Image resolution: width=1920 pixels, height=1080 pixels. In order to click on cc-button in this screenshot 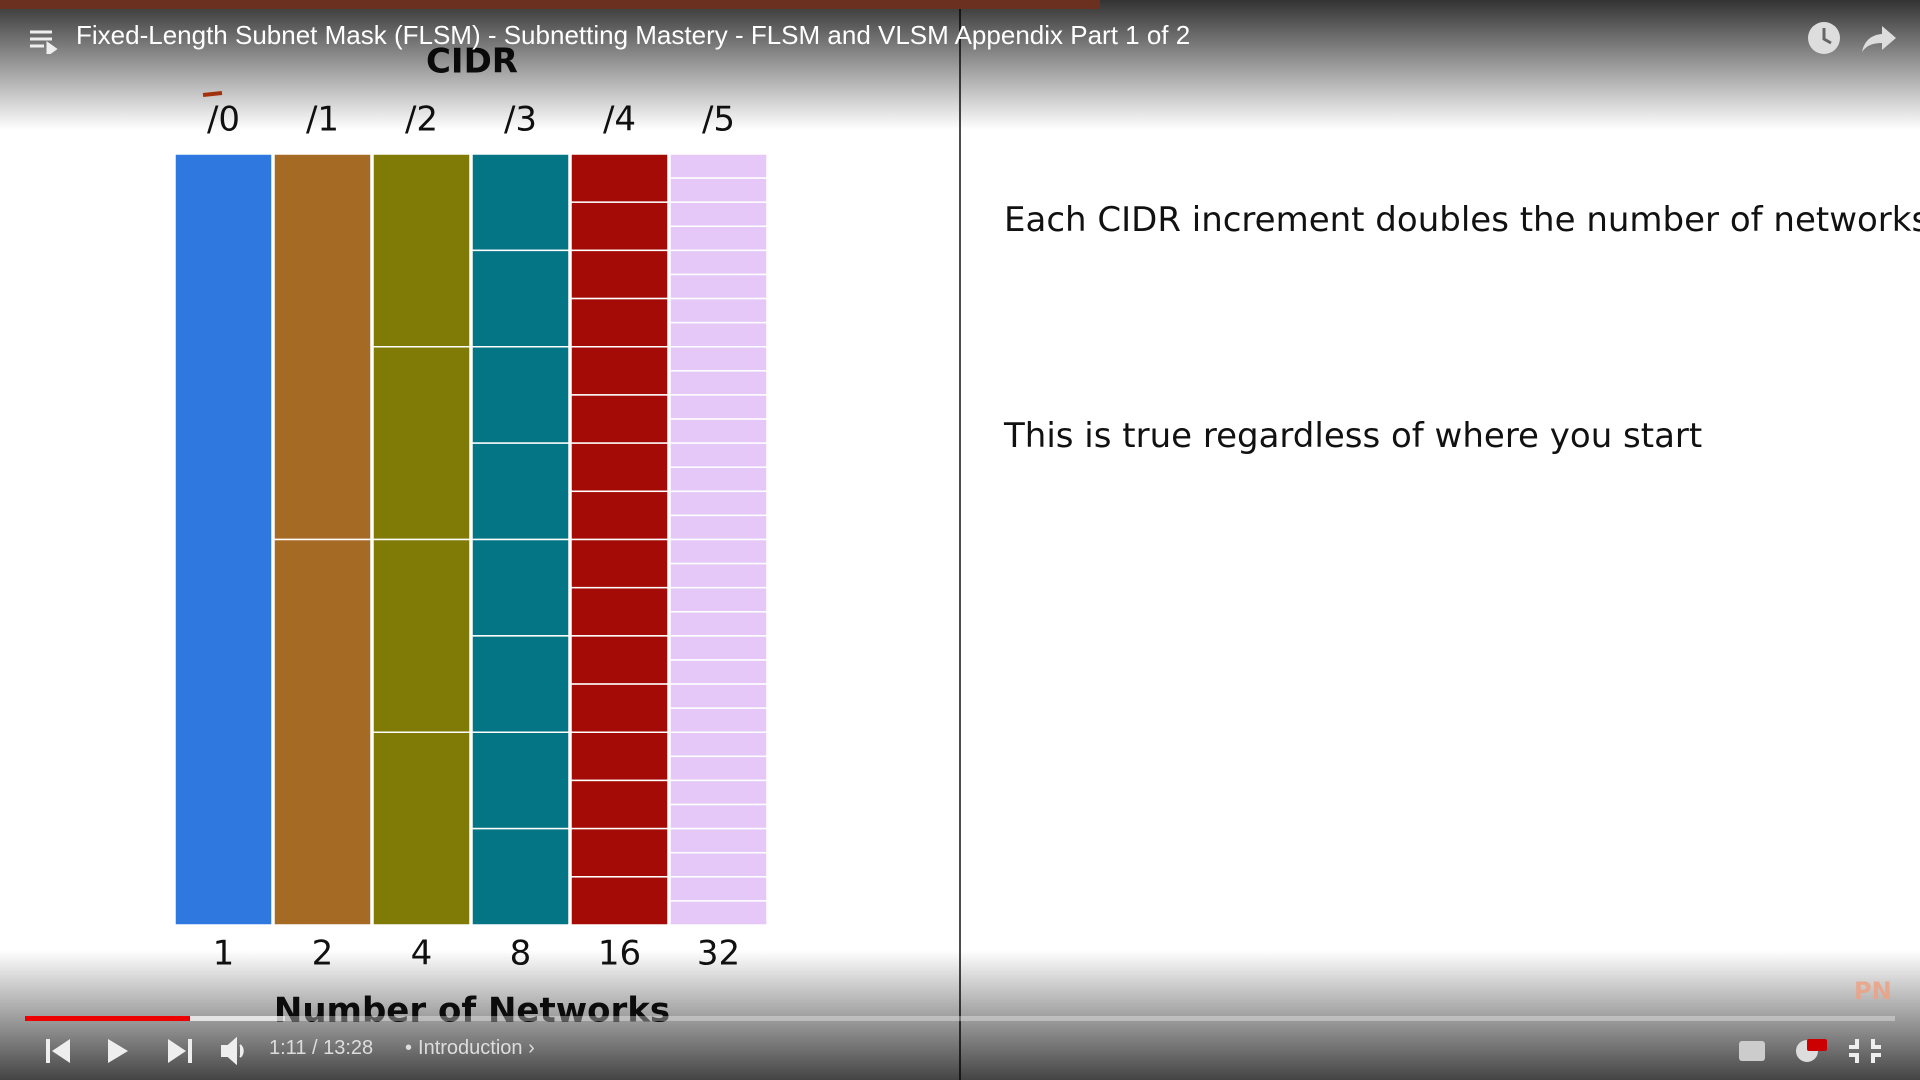, I will do `click(1752, 1051)`.